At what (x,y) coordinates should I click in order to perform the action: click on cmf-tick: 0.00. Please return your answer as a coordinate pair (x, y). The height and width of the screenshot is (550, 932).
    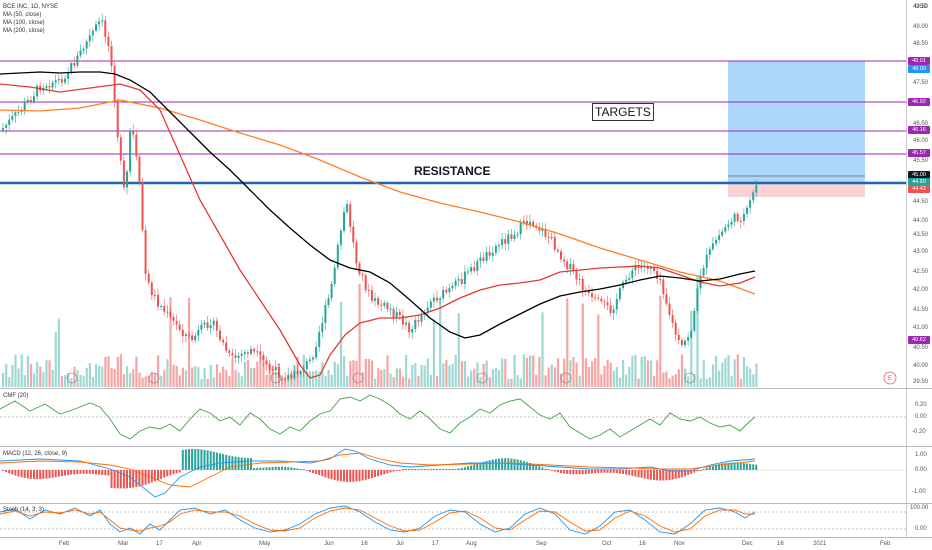
    Looking at the image, I should click on (921, 417).